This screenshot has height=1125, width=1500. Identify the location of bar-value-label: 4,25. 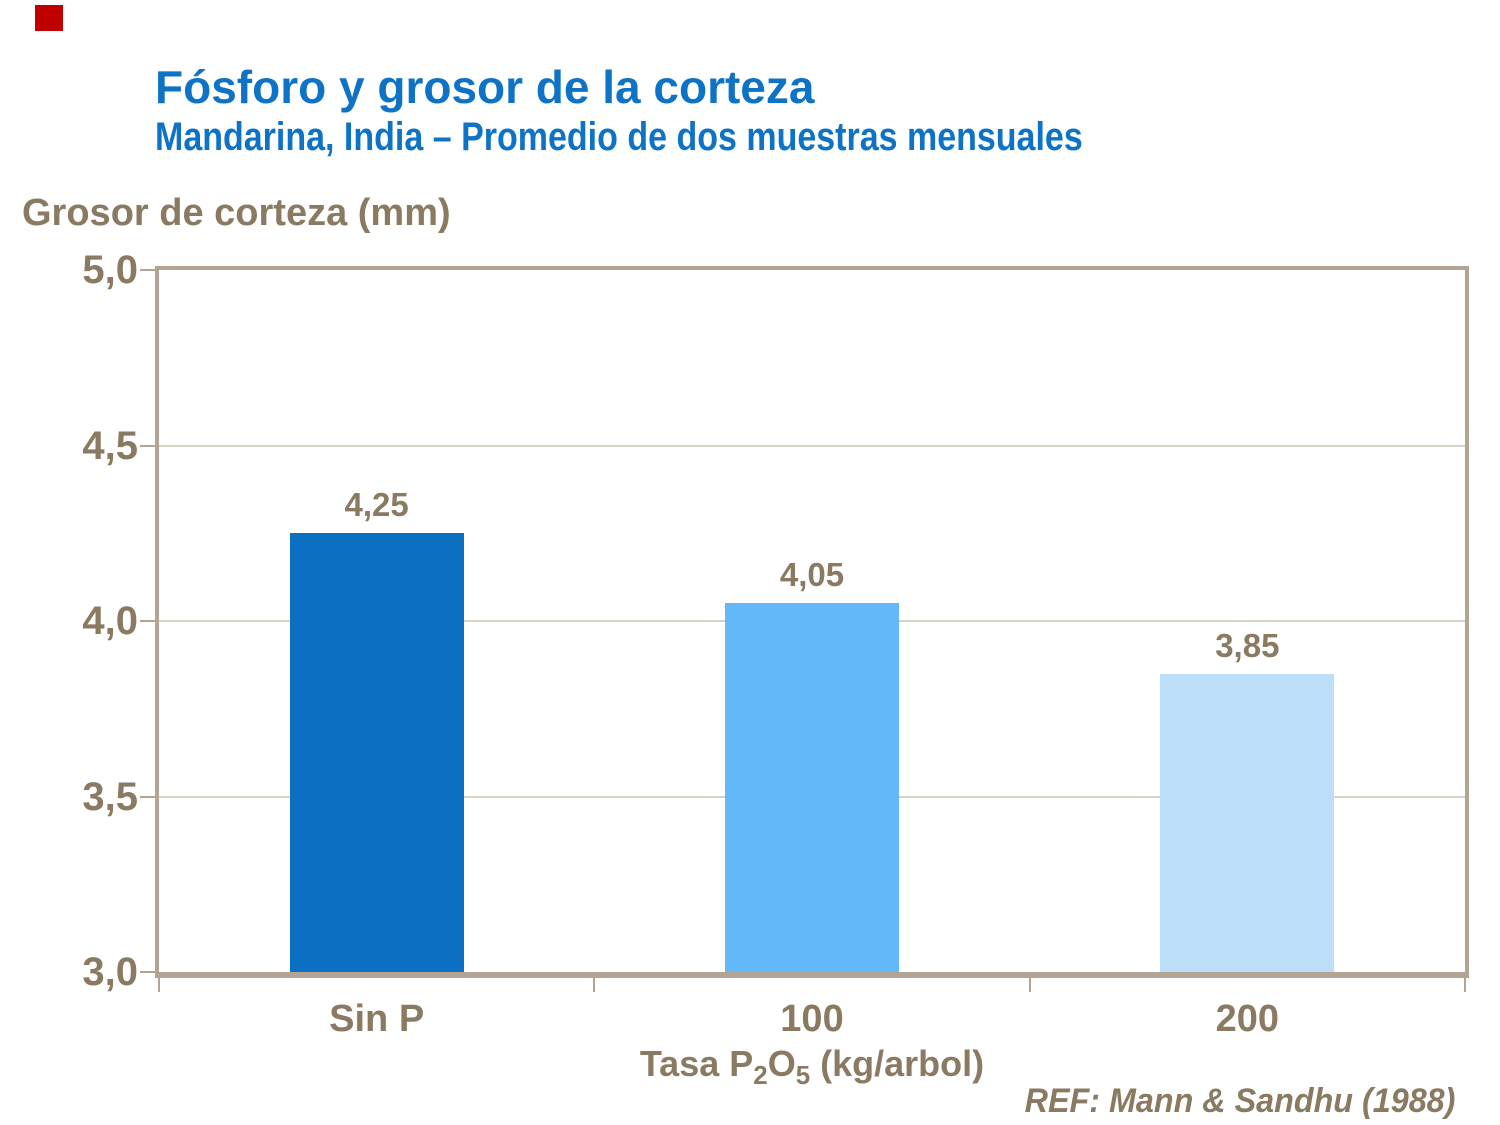
(376, 505).